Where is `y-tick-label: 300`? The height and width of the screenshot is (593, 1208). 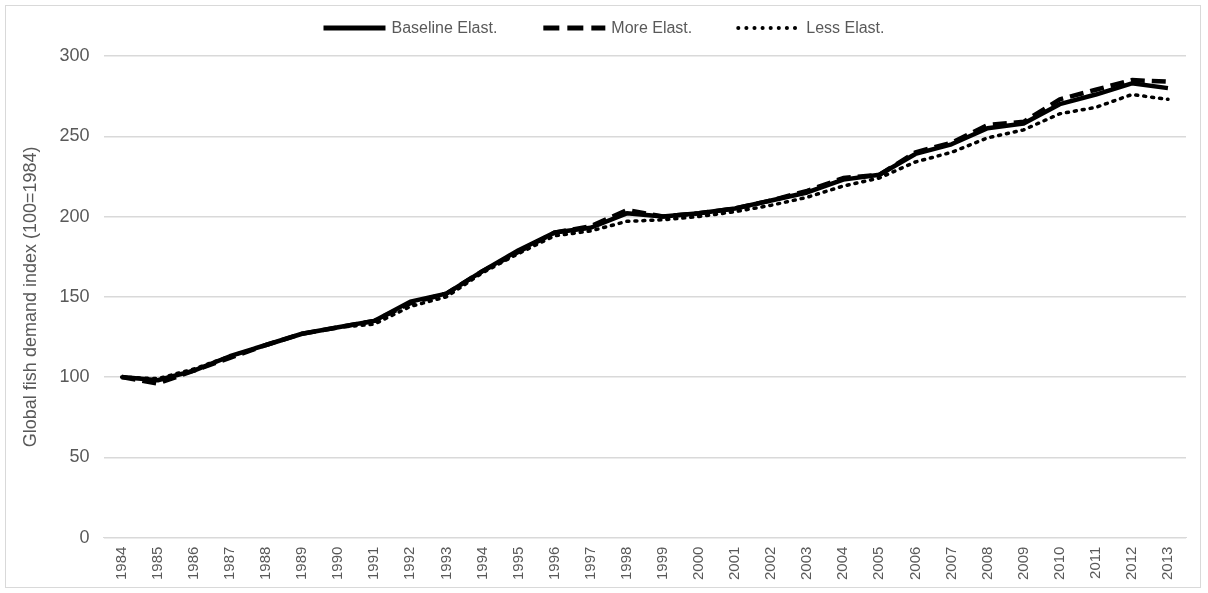
y-tick-label: 300 is located at coordinates (74, 54).